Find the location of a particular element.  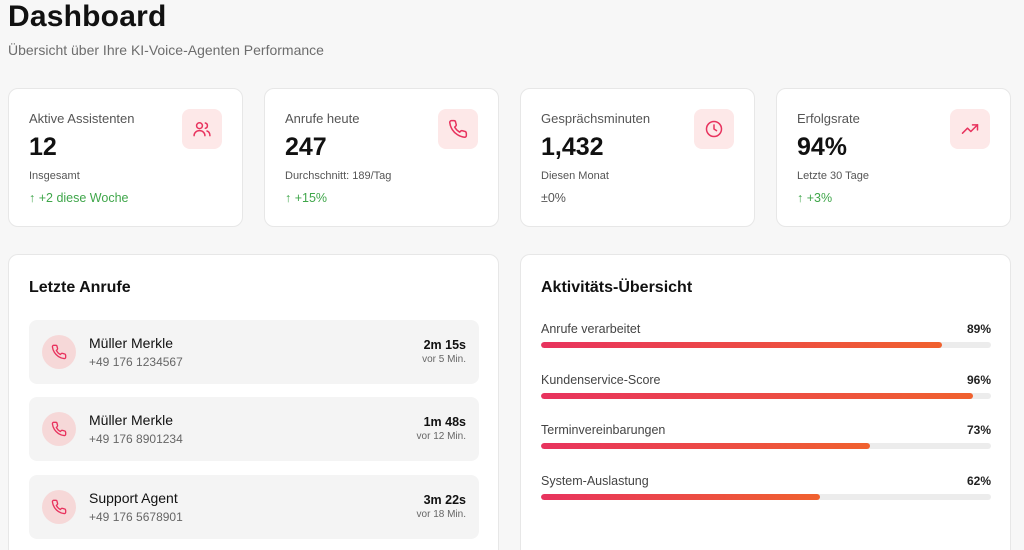

stat-trend: ↑ +2 diese Woche is located at coordinates (79, 198).